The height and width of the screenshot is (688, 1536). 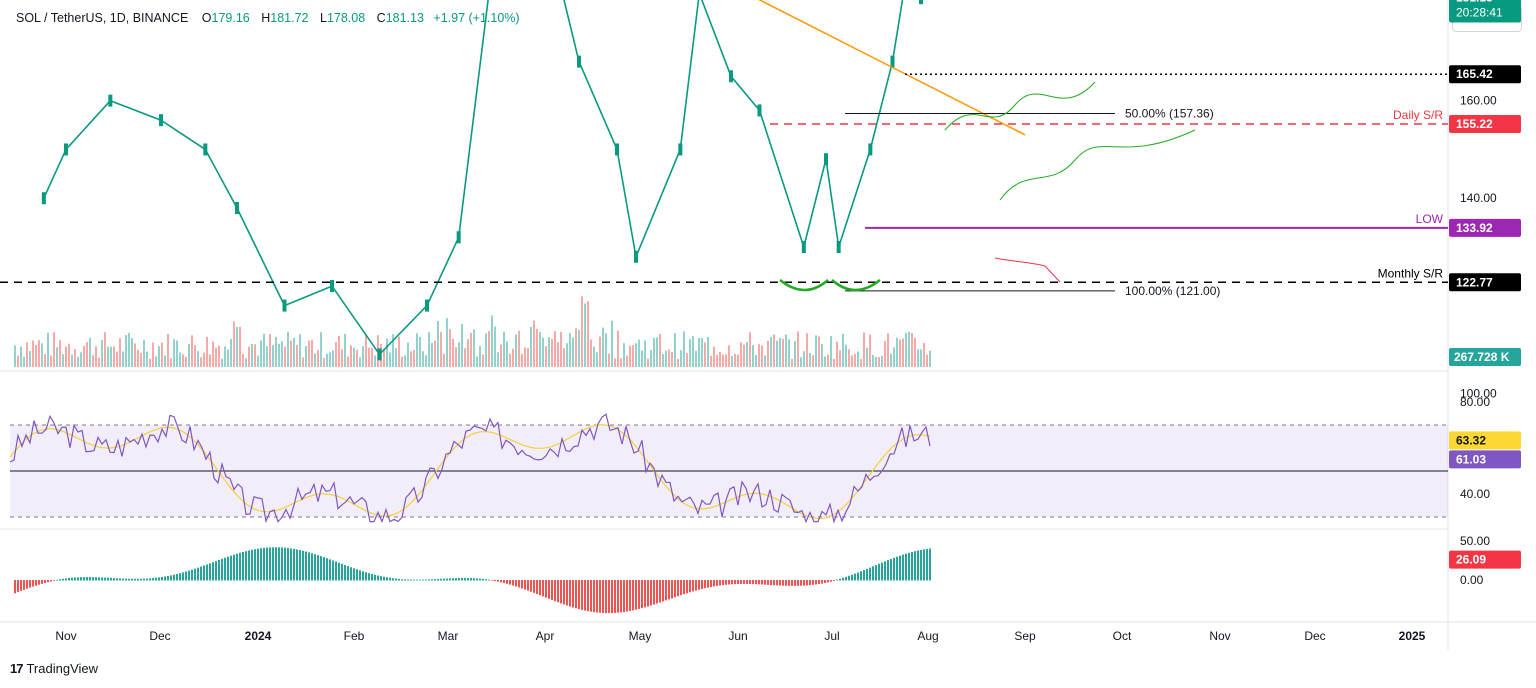 What do you see at coordinates (804, 285) in the screenshot?
I see `double-bottom-left` at bounding box center [804, 285].